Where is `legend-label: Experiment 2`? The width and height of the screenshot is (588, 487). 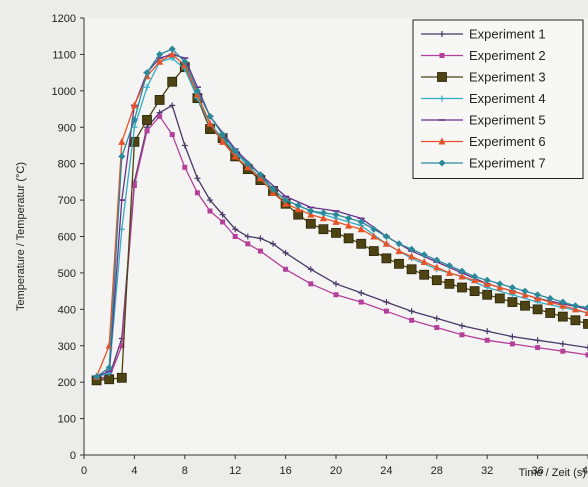 legend-label: Experiment 2 is located at coordinates (507, 55).